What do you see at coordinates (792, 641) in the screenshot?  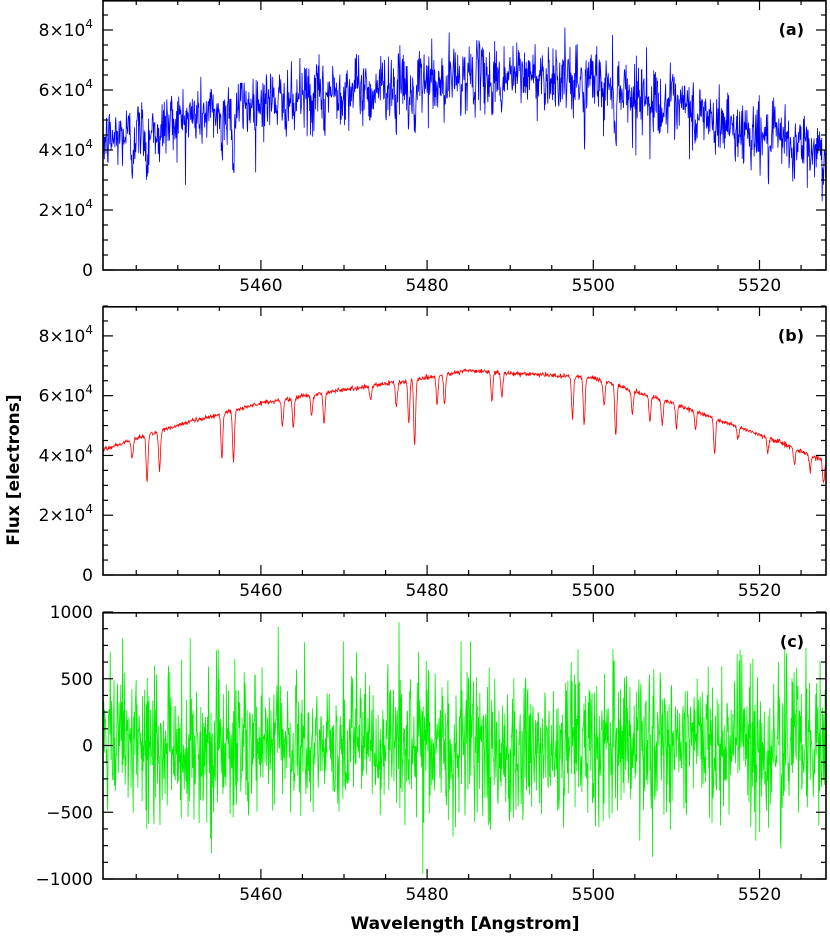 I see `panel-label: (c)` at bounding box center [792, 641].